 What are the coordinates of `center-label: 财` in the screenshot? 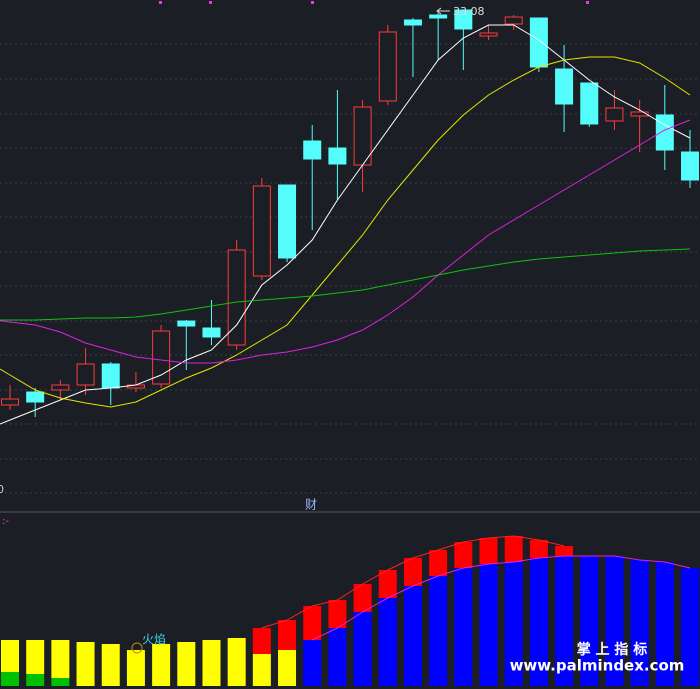 It's located at (311, 505).